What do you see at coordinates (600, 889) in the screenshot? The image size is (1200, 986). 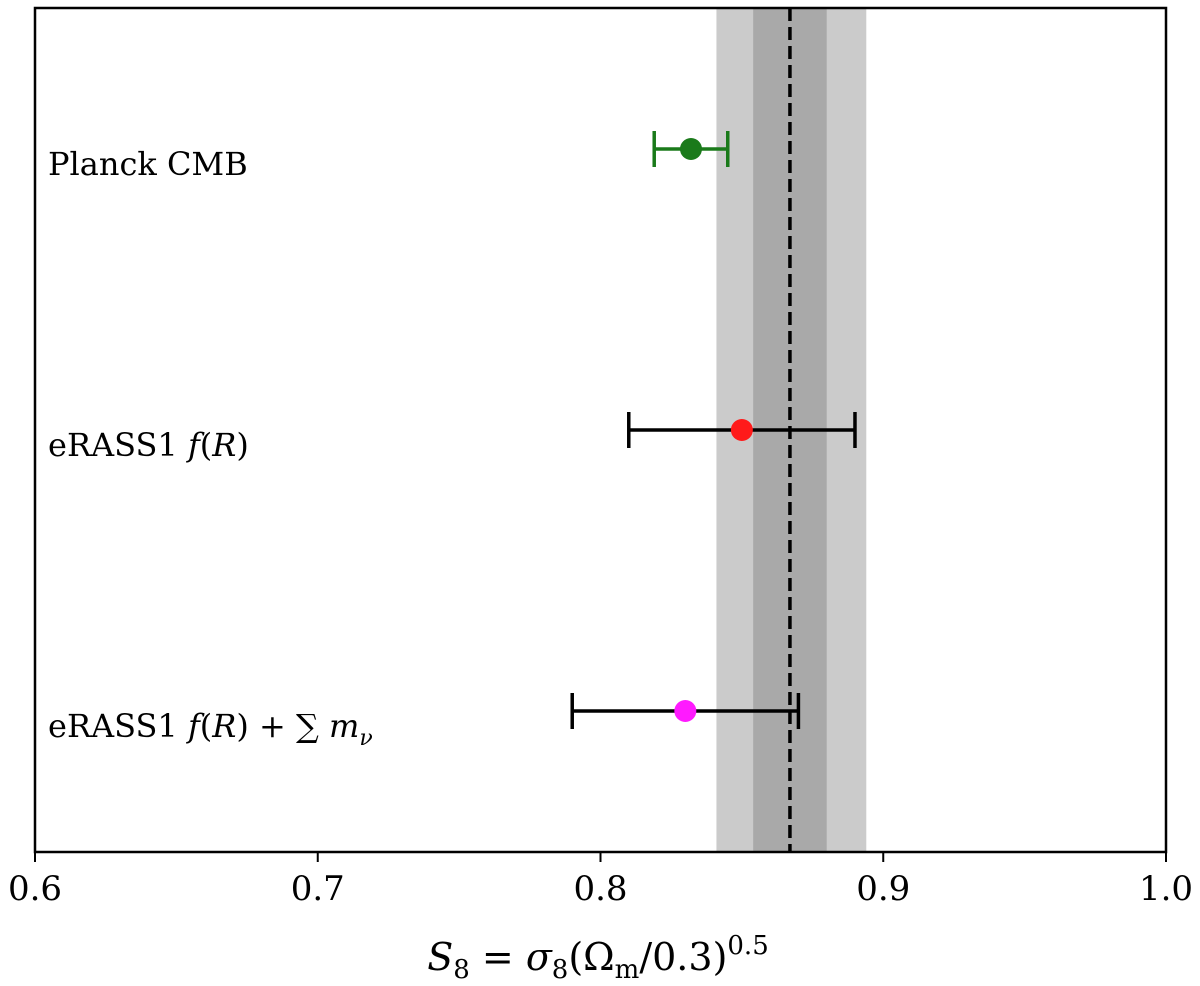 I see `x-tick-label: 0.8` at bounding box center [600, 889].